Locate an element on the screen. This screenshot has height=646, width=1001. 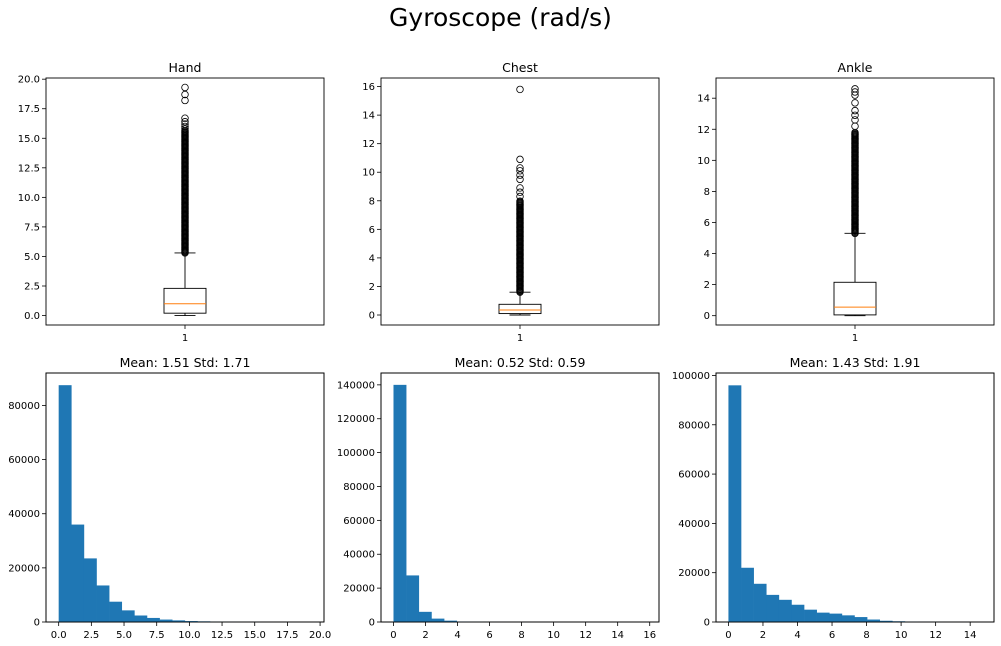
x-tick-label-3-6: 15.0 is located at coordinates (255, 635).